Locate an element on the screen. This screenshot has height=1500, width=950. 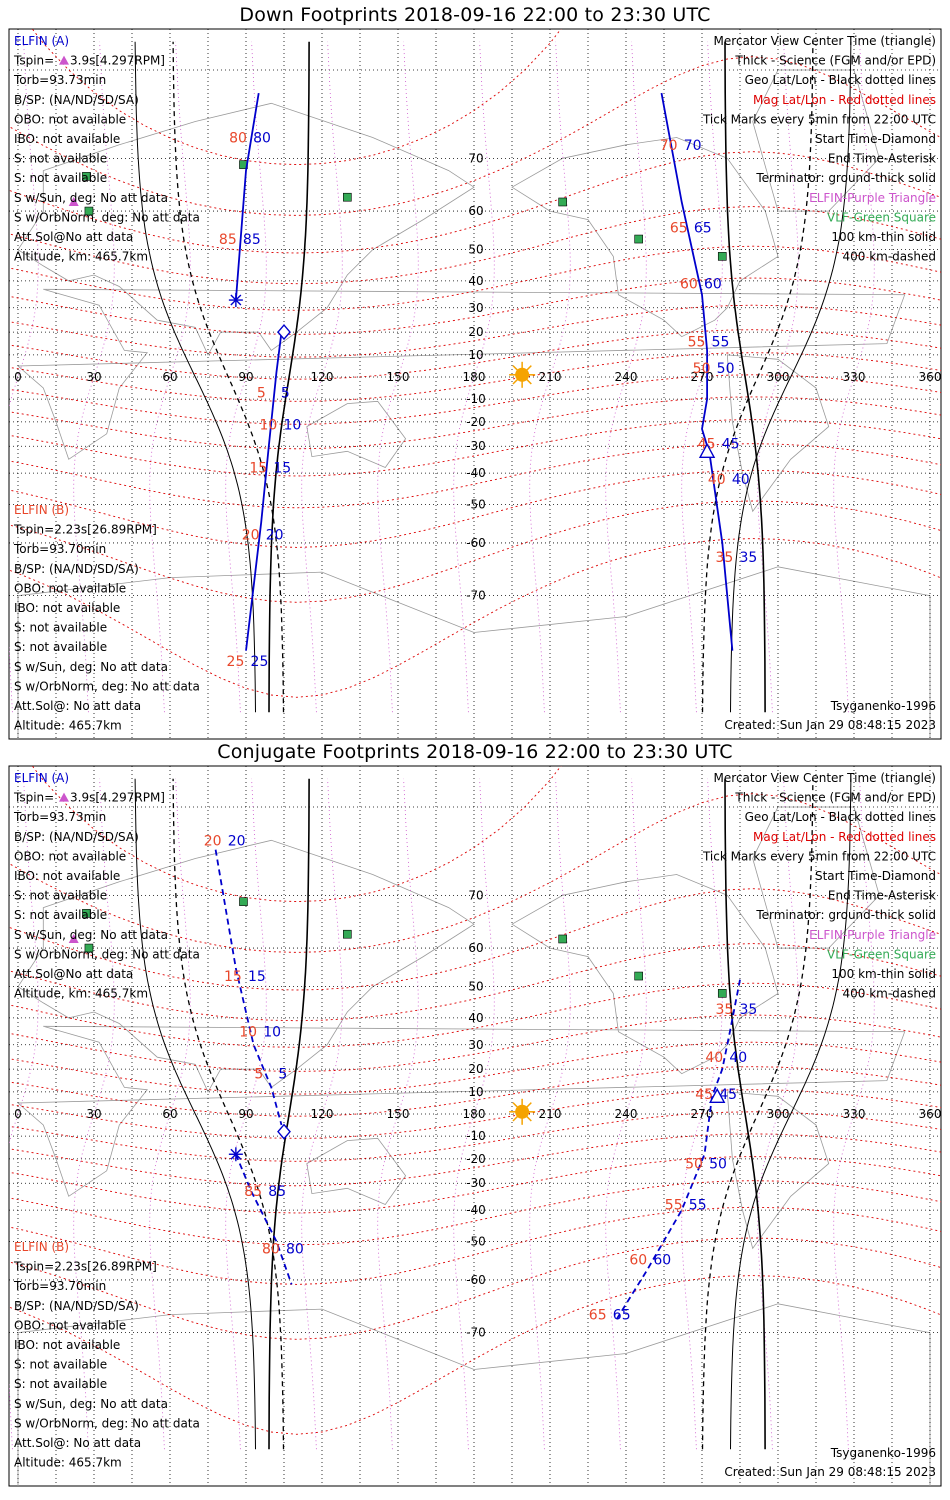
sun-ray is located at coordinates (528, 1118).